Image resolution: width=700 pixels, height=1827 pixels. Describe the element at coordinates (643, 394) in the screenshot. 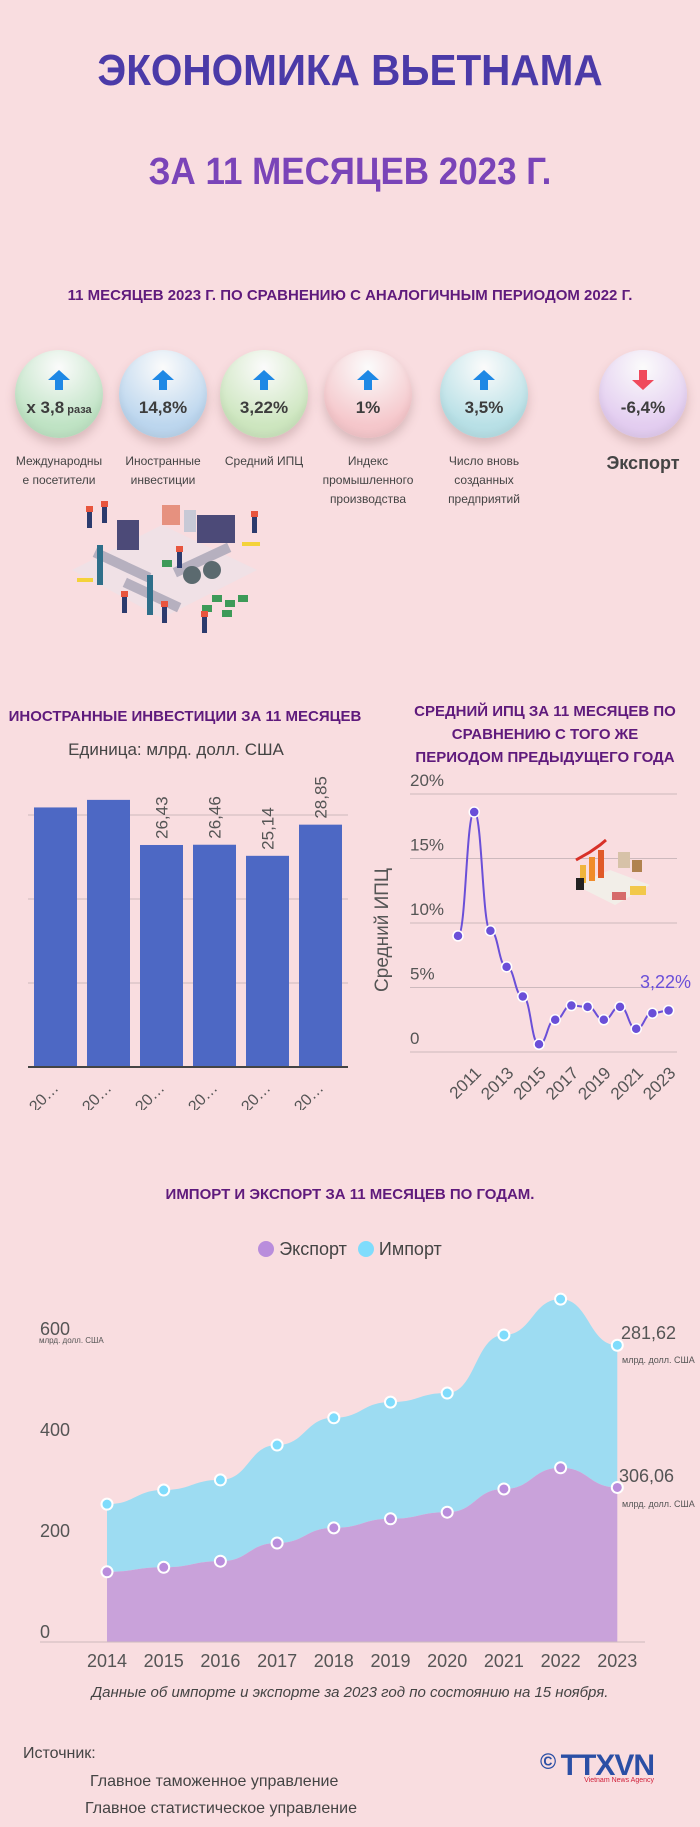

I see `kpi-circle: -6,4%` at that location.